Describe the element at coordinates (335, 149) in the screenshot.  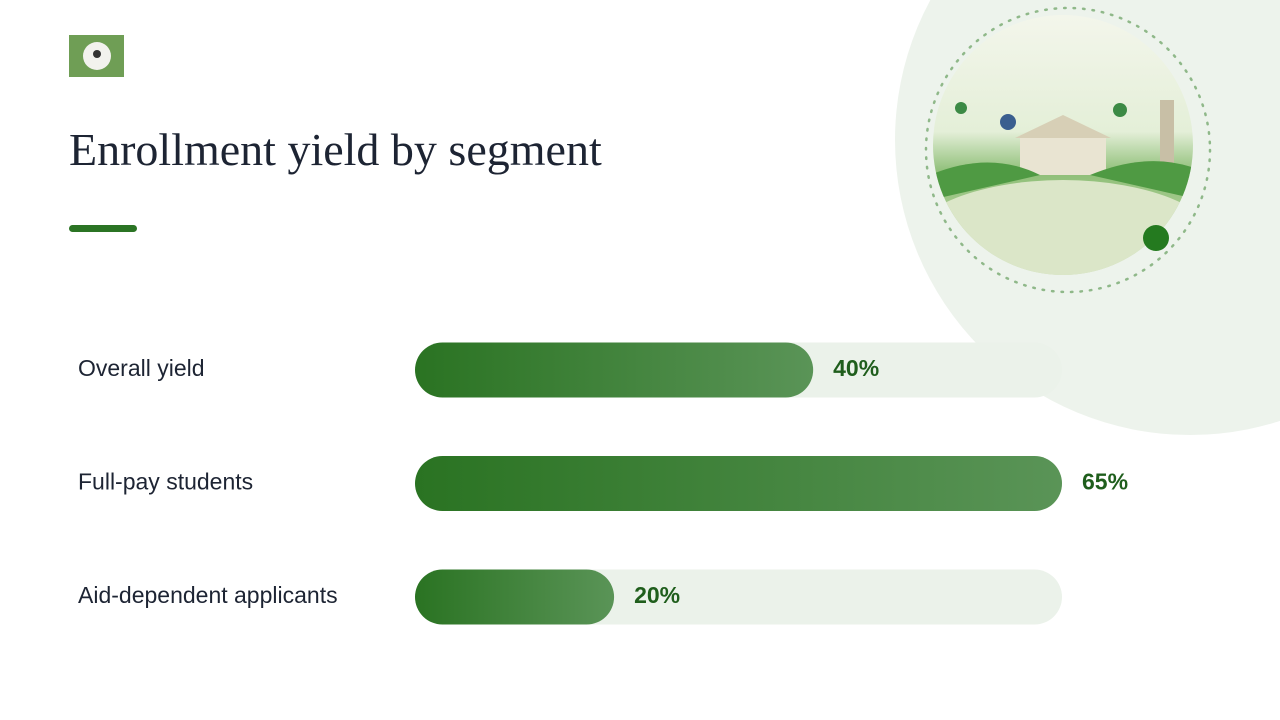
I see `chart-title: Enrollment yield by segment` at that location.